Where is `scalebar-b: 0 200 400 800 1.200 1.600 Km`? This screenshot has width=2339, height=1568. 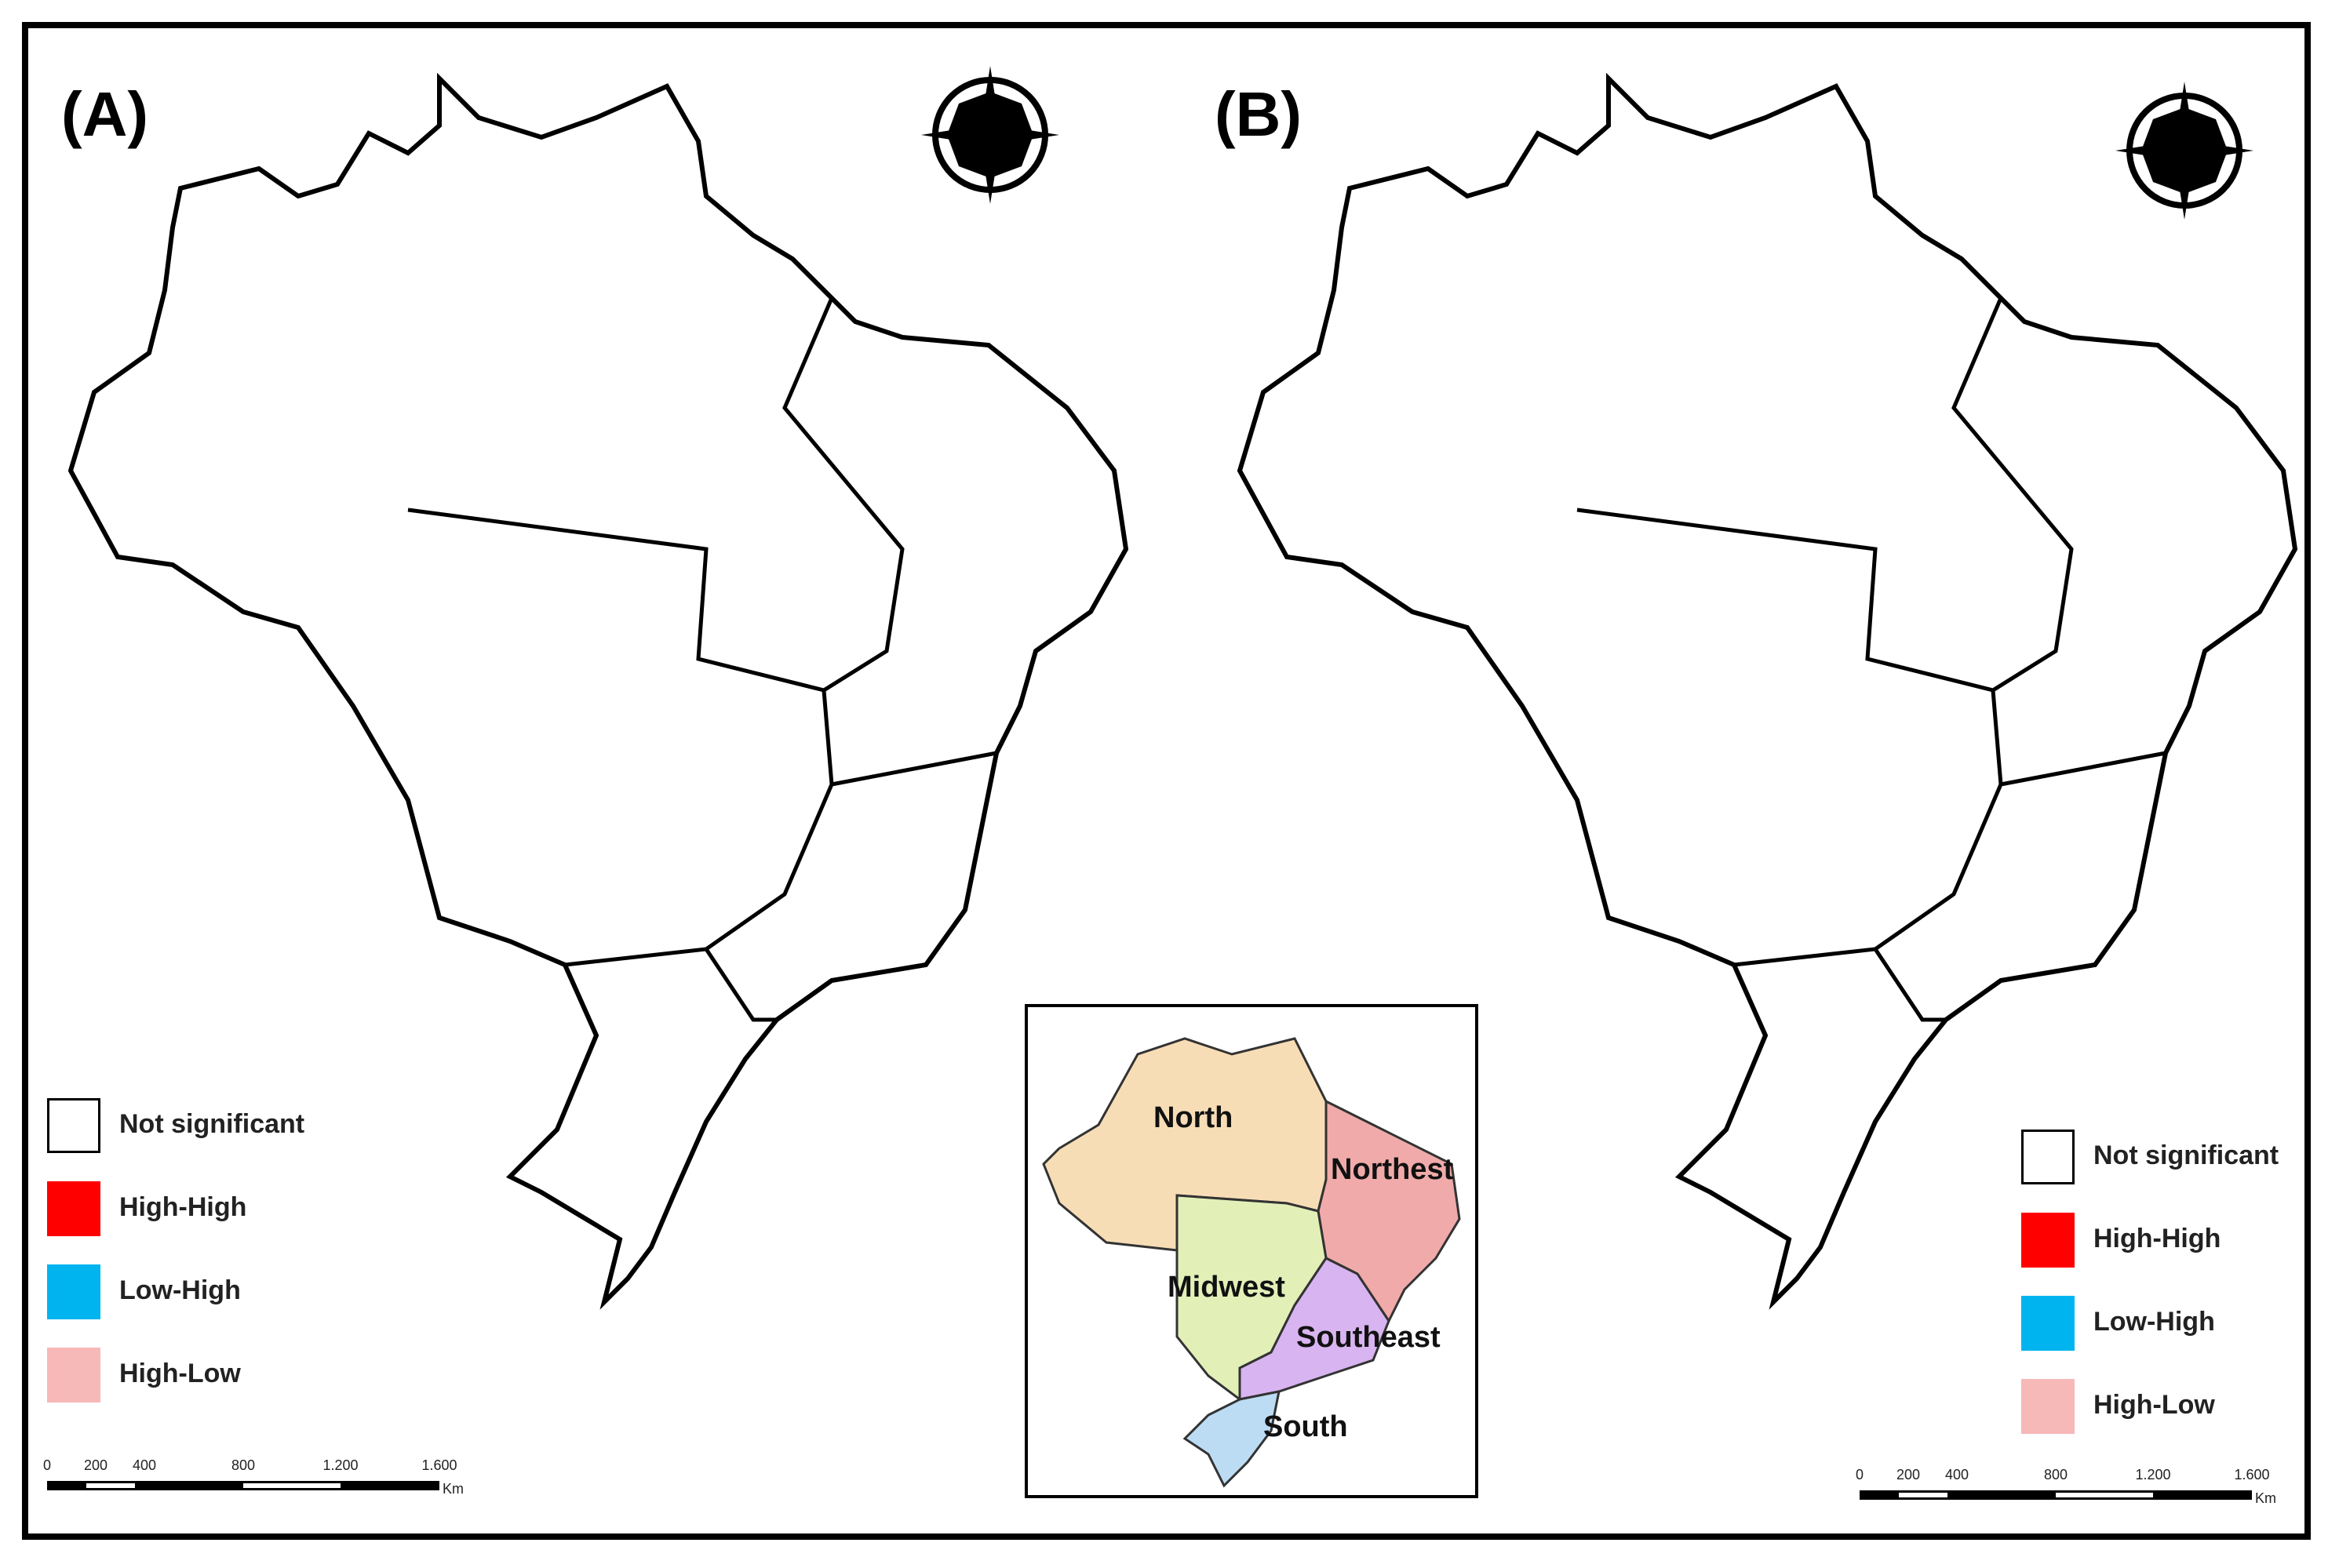 scalebar-b: 0 200 400 800 1.200 1.600 Km is located at coordinates (2077, 1490).